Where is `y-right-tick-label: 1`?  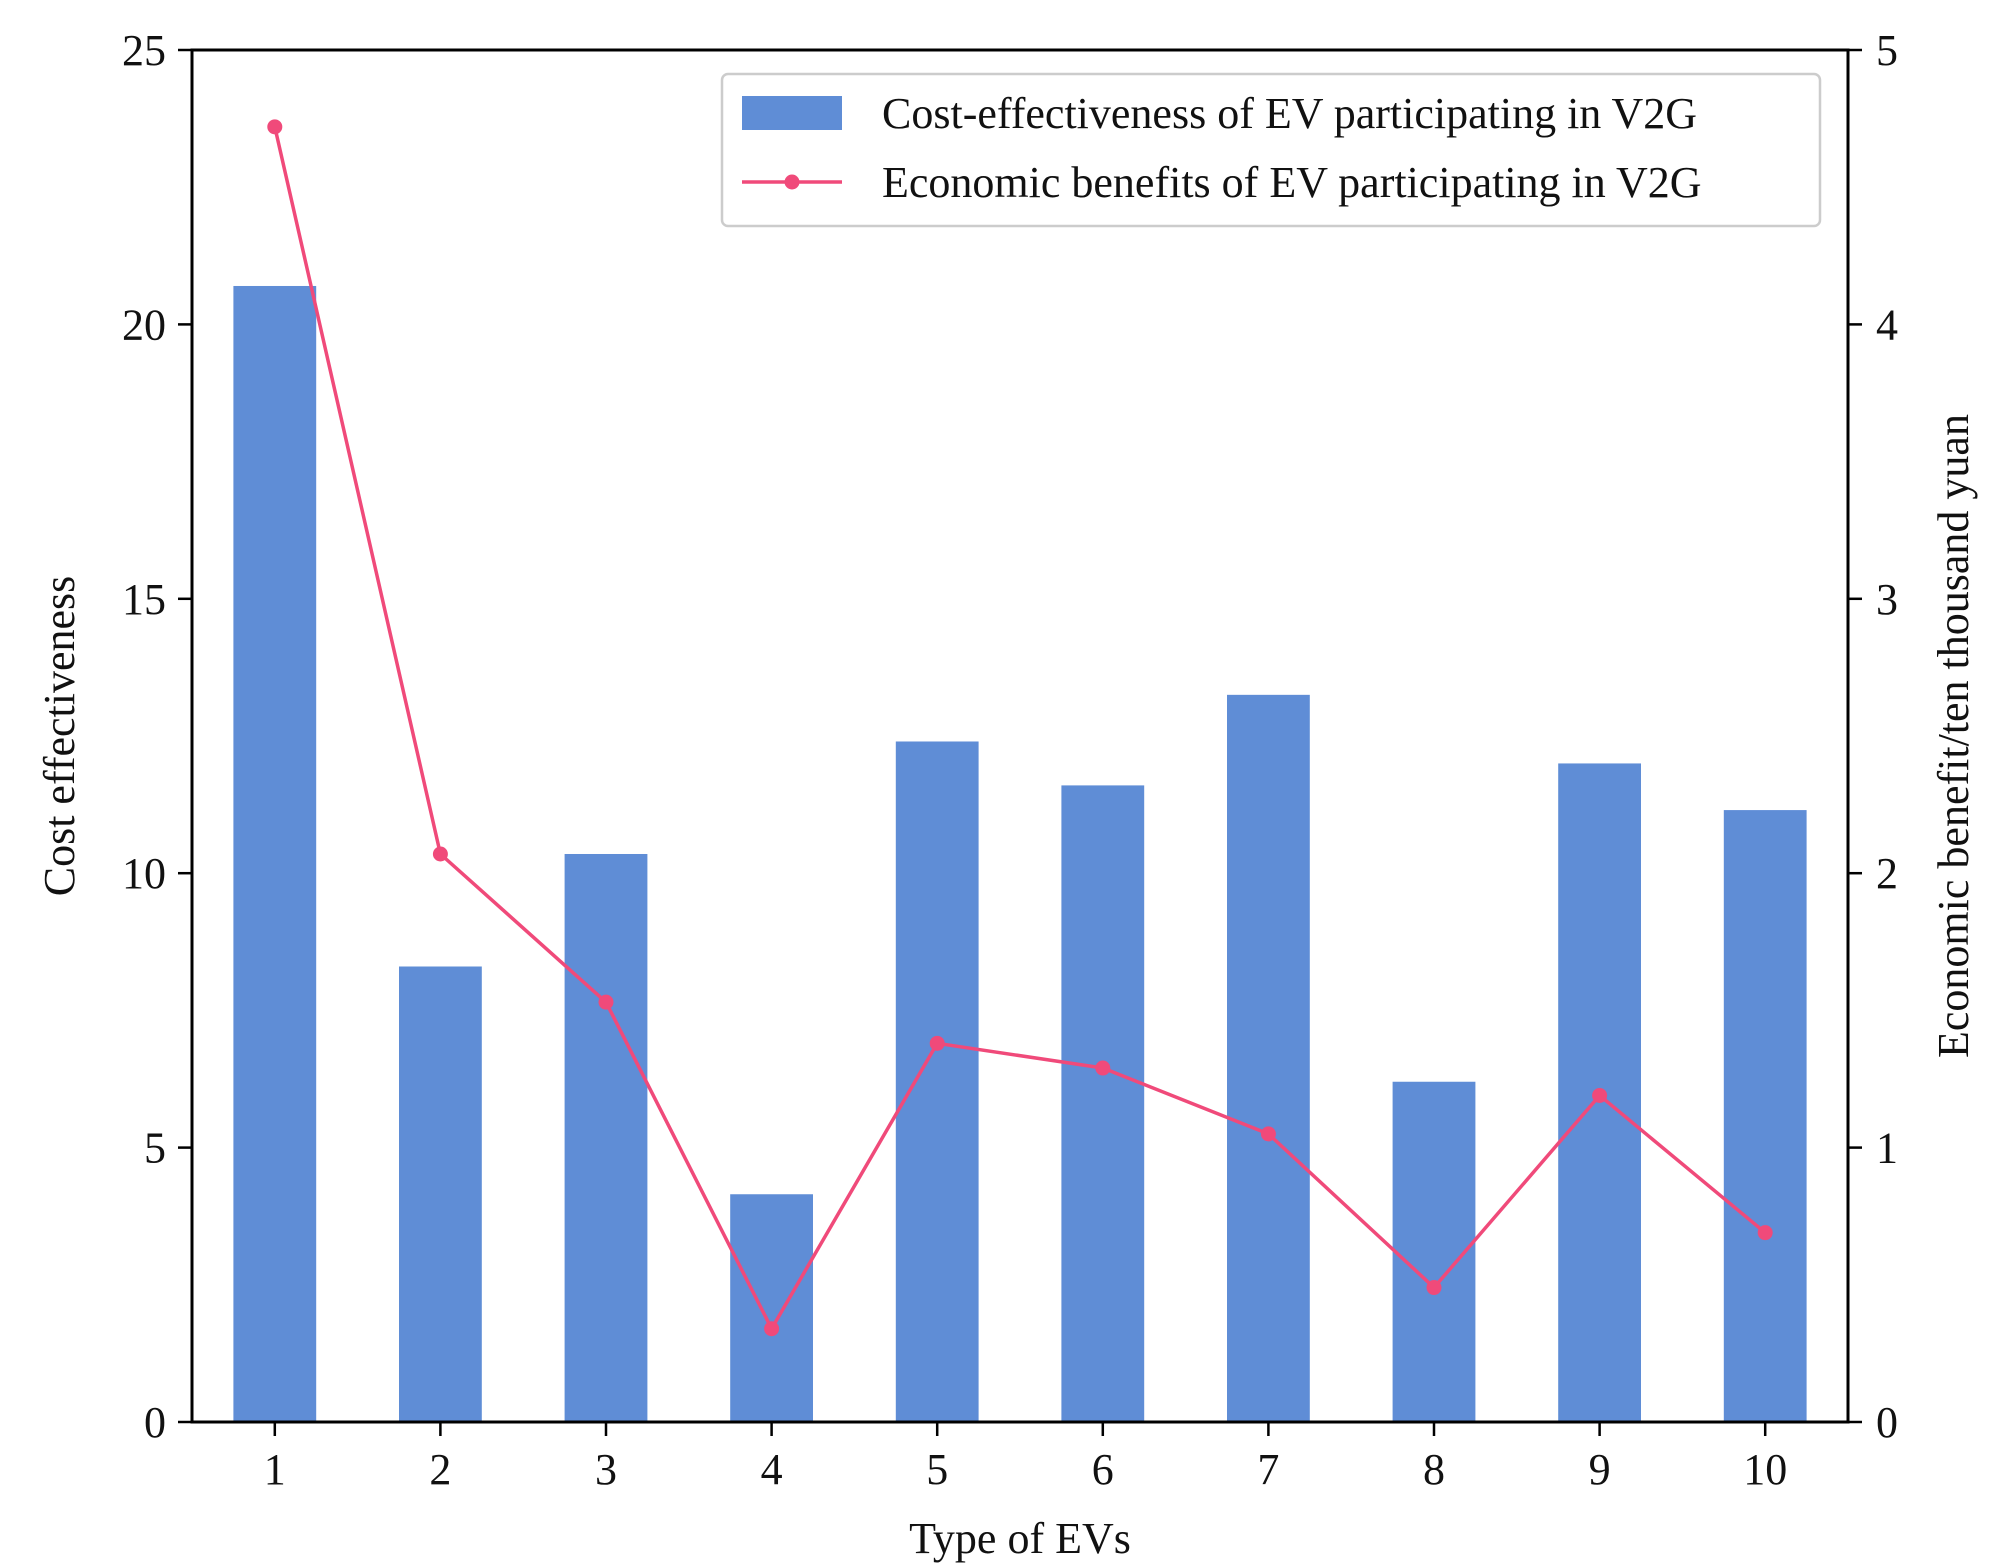 y-right-tick-label: 1 is located at coordinates (1887, 1148).